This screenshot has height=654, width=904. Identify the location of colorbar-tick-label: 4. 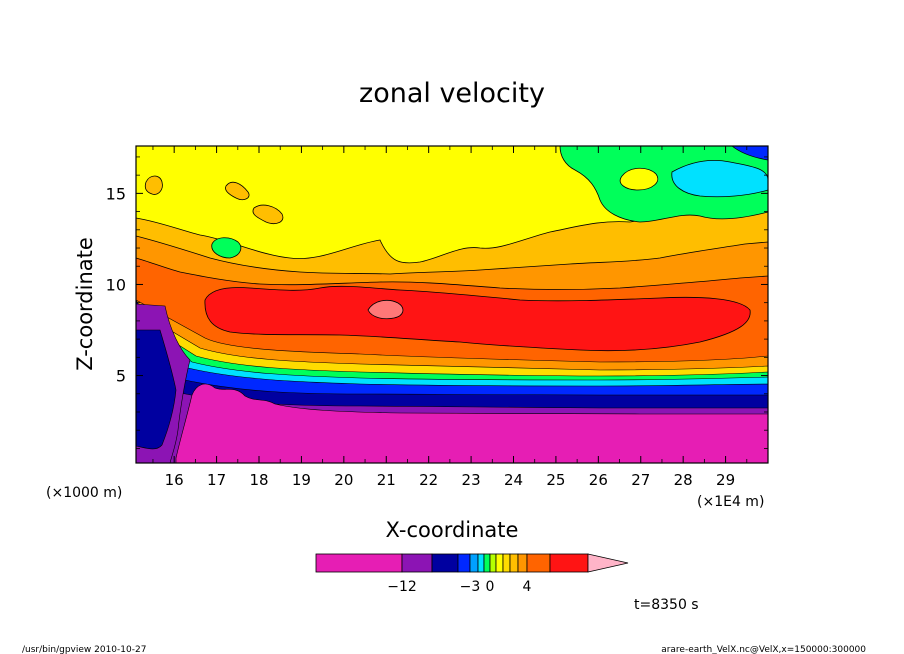
(527, 587).